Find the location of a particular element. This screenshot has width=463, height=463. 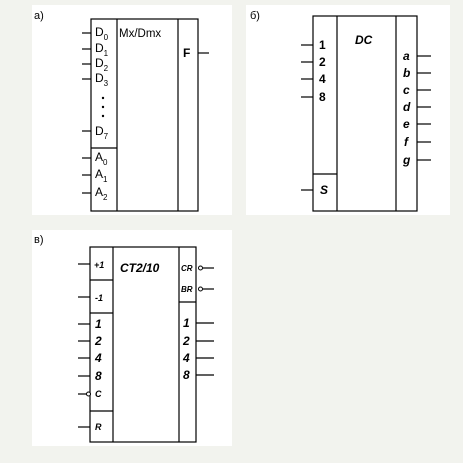

mux-input-d2: D2 is located at coordinates (102, 64).